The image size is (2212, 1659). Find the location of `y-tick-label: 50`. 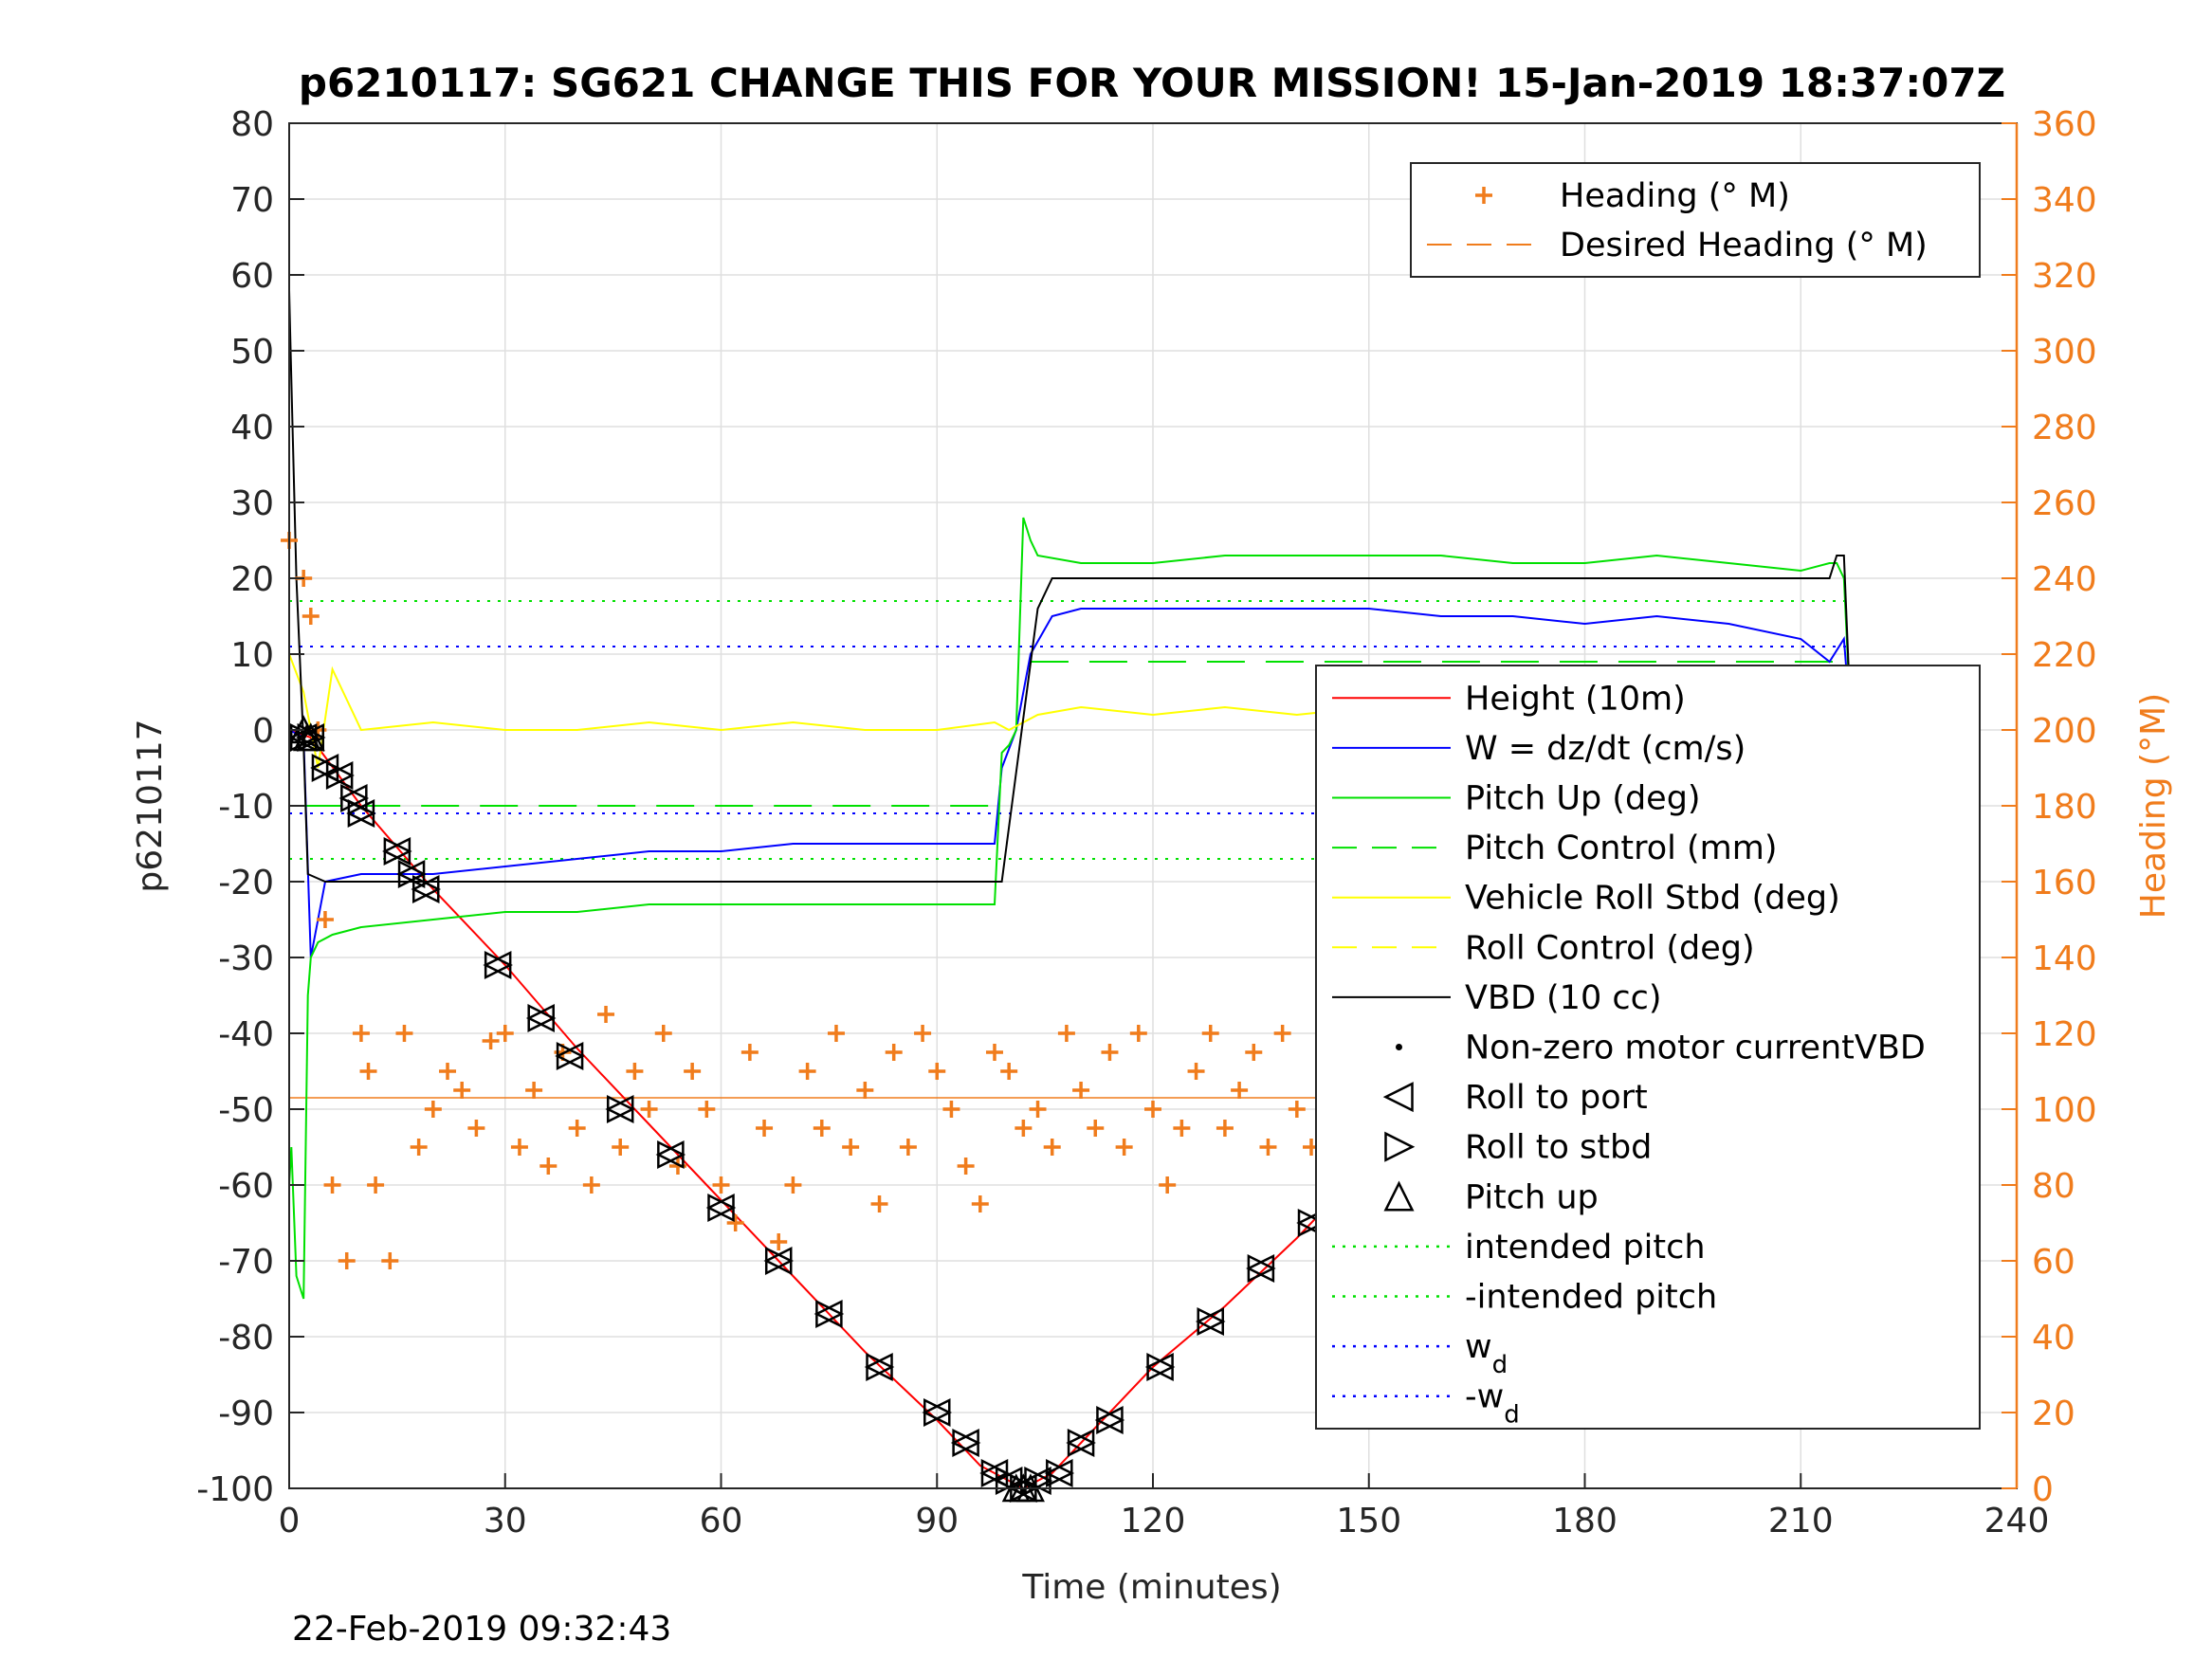

y-tick-label: 50 is located at coordinates (252, 352).